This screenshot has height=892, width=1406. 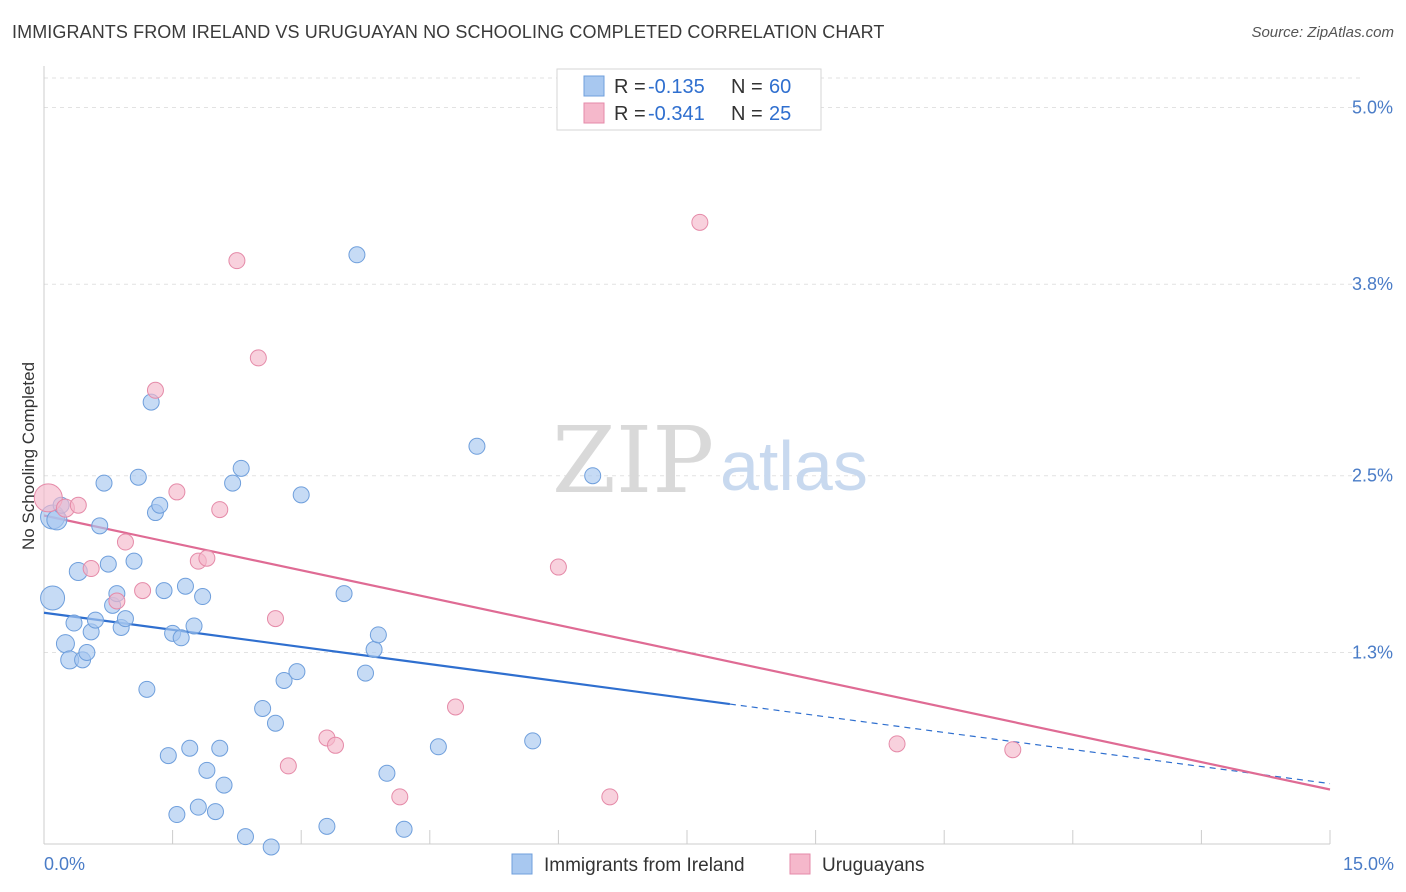 What do you see at coordinates (1372, 476) in the screenshot?
I see `y-tick-label-1: 2.5%` at bounding box center [1372, 476].